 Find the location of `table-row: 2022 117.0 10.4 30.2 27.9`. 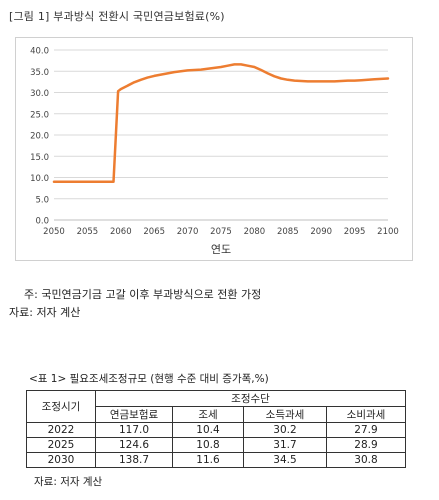

table-row: 2022 117.0 10.4 30.2 27.9 is located at coordinates (216, 430).